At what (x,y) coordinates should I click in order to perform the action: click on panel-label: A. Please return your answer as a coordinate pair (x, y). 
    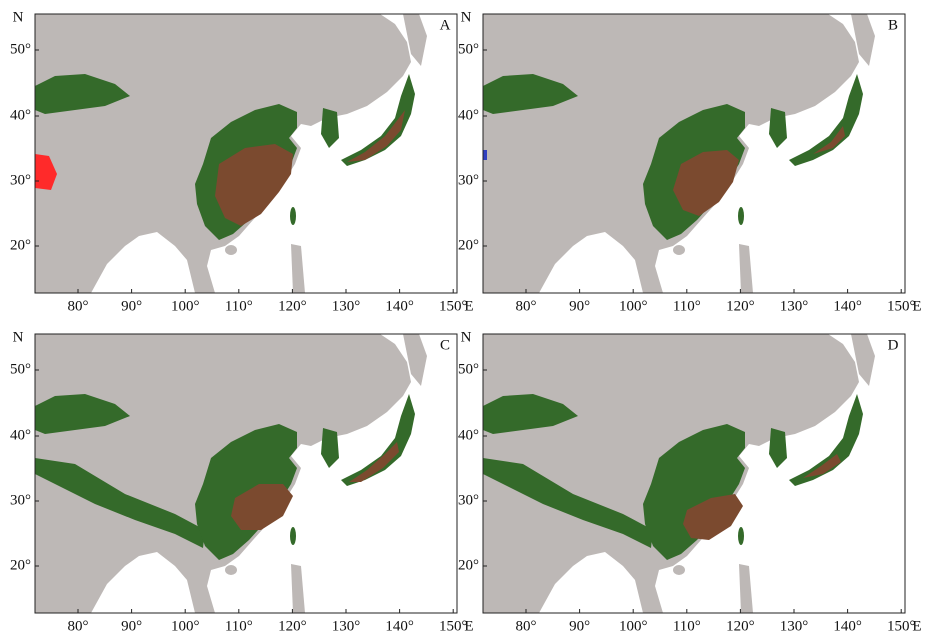
    Looking at the image, I should click on (445, 25).